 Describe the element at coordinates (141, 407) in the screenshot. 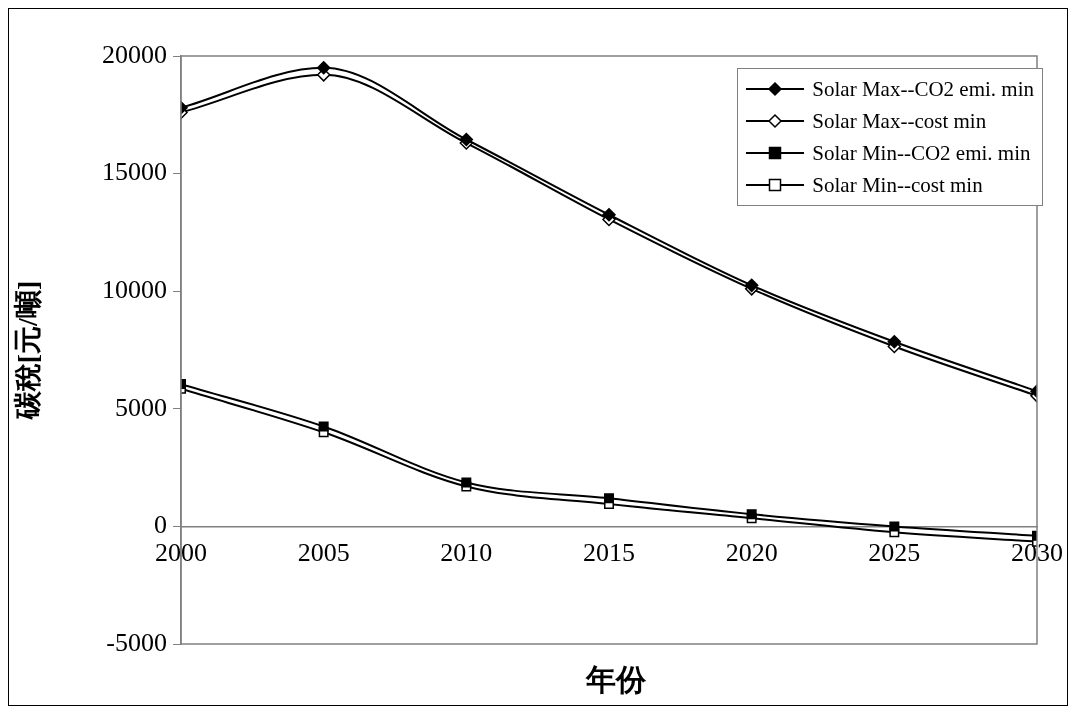

I see `y-tick-label: 5000` at that location.